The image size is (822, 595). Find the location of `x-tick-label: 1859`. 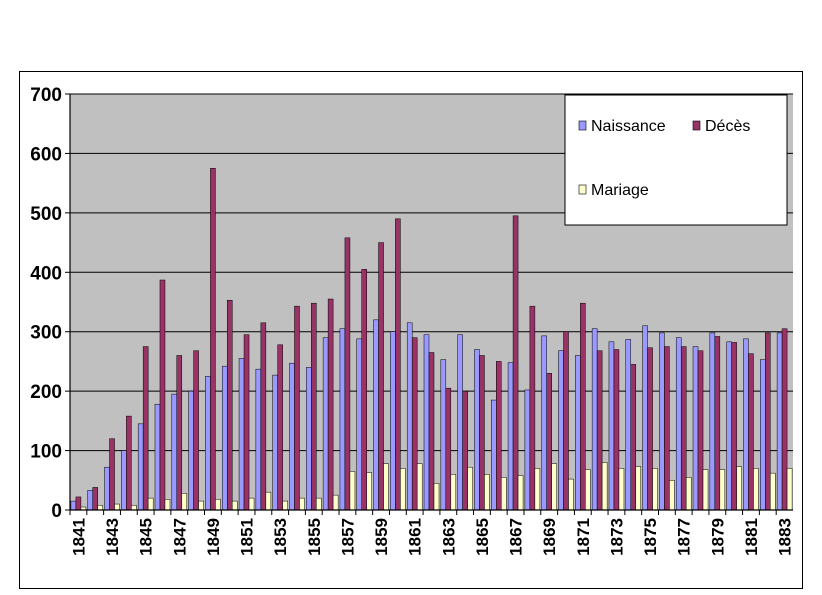

x-tick-label: 1859 is located at coordinates (381, 537).